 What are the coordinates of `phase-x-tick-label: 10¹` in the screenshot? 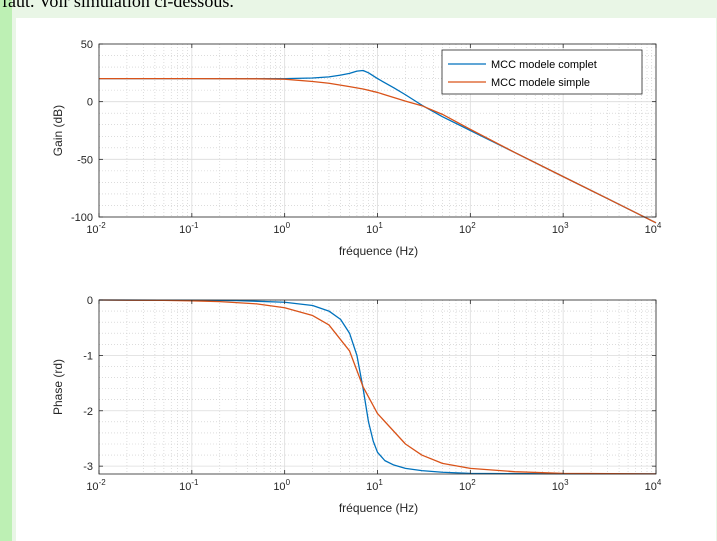 It's located at (374, 485).